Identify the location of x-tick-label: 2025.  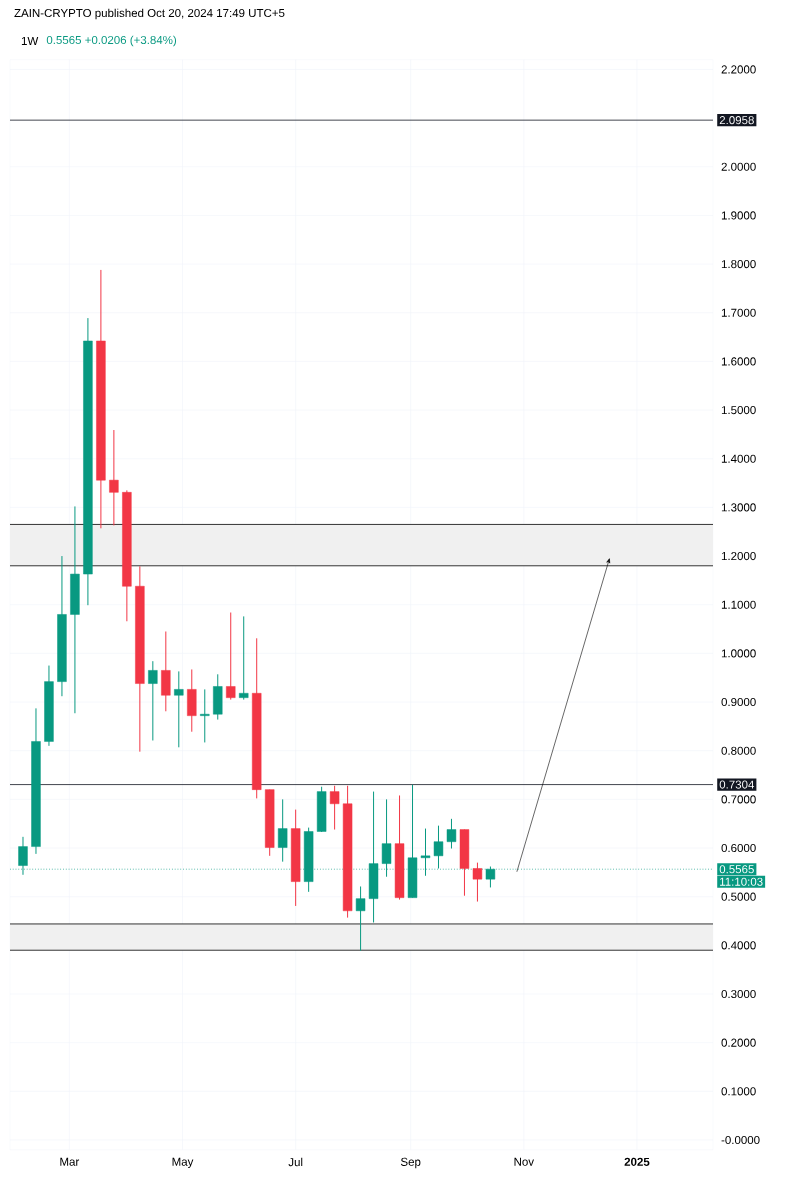
(637, 1161).